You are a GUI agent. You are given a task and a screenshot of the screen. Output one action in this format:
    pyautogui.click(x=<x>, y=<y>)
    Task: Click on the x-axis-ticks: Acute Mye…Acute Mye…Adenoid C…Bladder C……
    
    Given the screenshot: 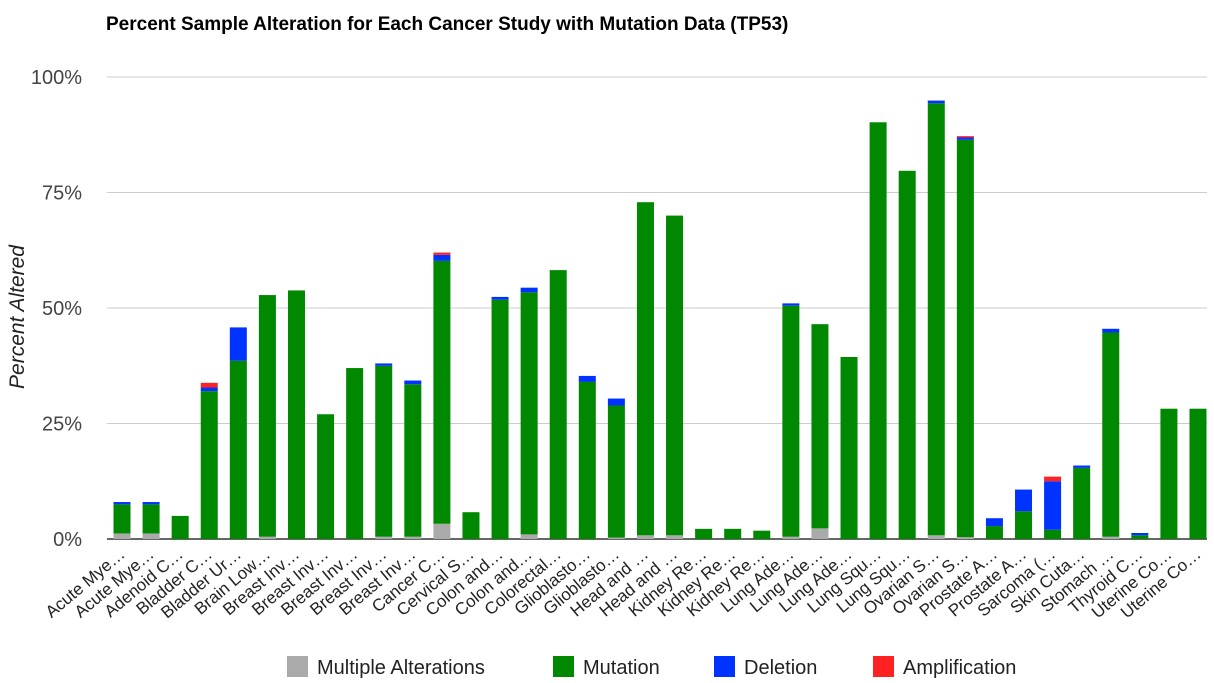 What is the action you would take?
    pyautogui.click(x=623, y=584)
    